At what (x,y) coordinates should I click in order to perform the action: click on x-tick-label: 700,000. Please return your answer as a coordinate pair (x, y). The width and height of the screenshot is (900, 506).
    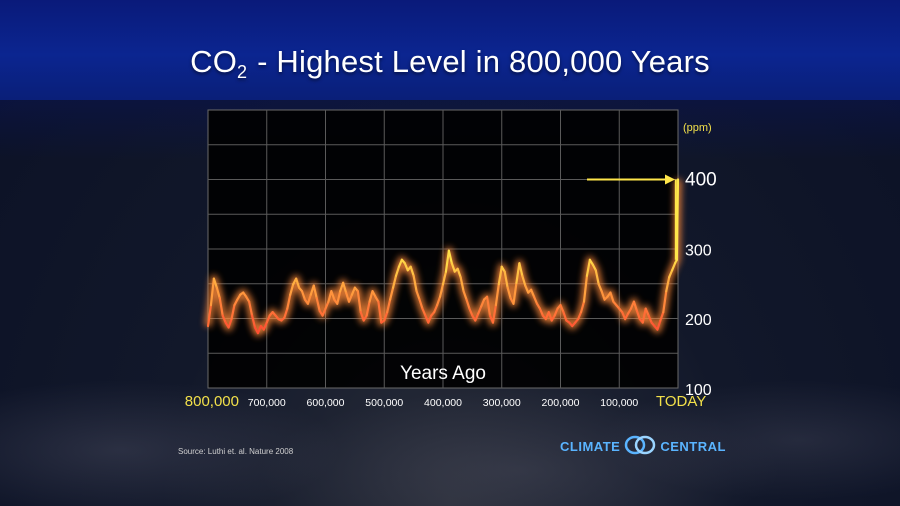
    Looking at the image, I should click on (267, 403).